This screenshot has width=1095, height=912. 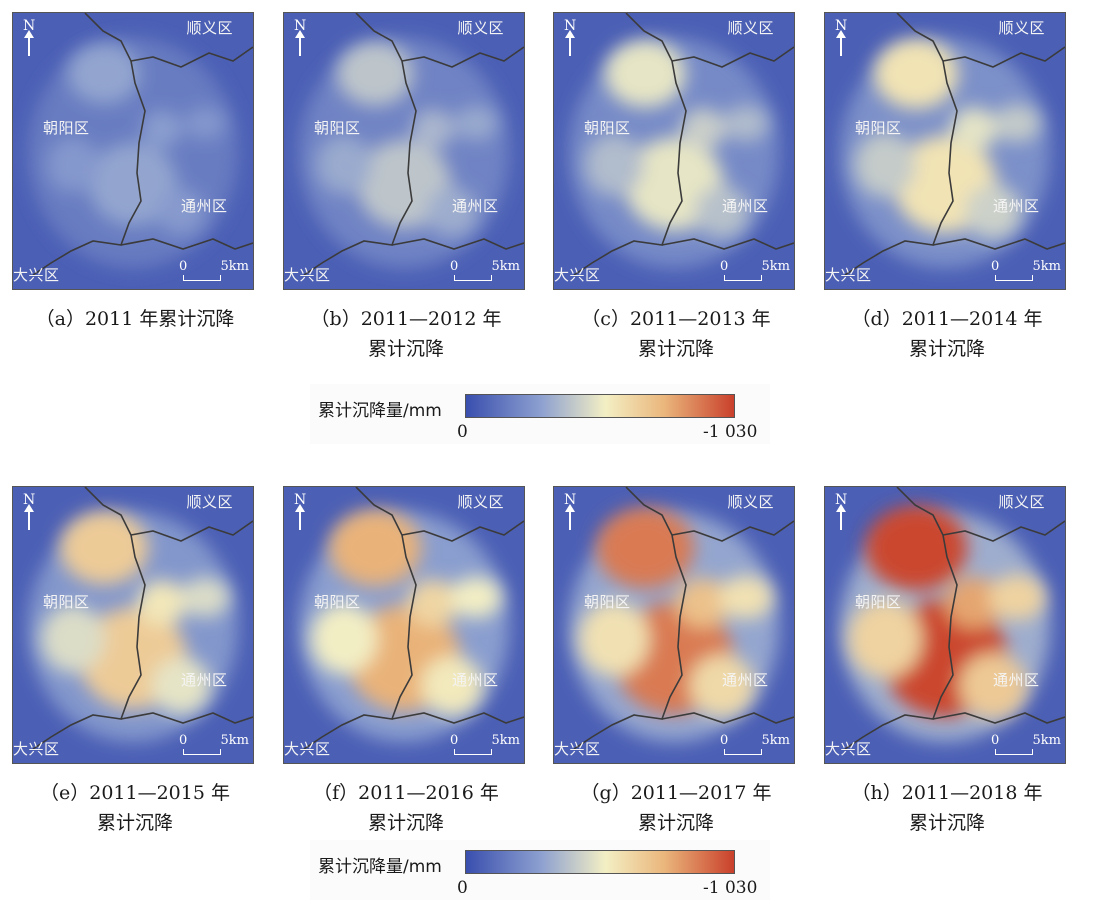 What do you see at coordinates (406, 793) in the screenshot?
I see `panel-caption-line1: （f）2011—2016 年` at bounding box center [406, 793].